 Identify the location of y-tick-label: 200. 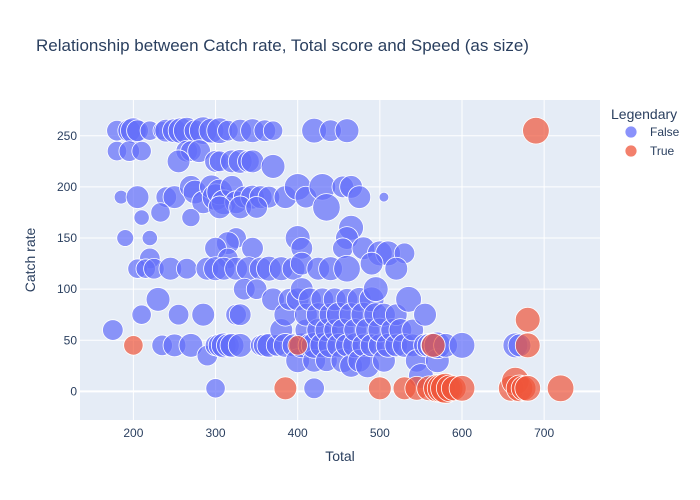
(67, 187).